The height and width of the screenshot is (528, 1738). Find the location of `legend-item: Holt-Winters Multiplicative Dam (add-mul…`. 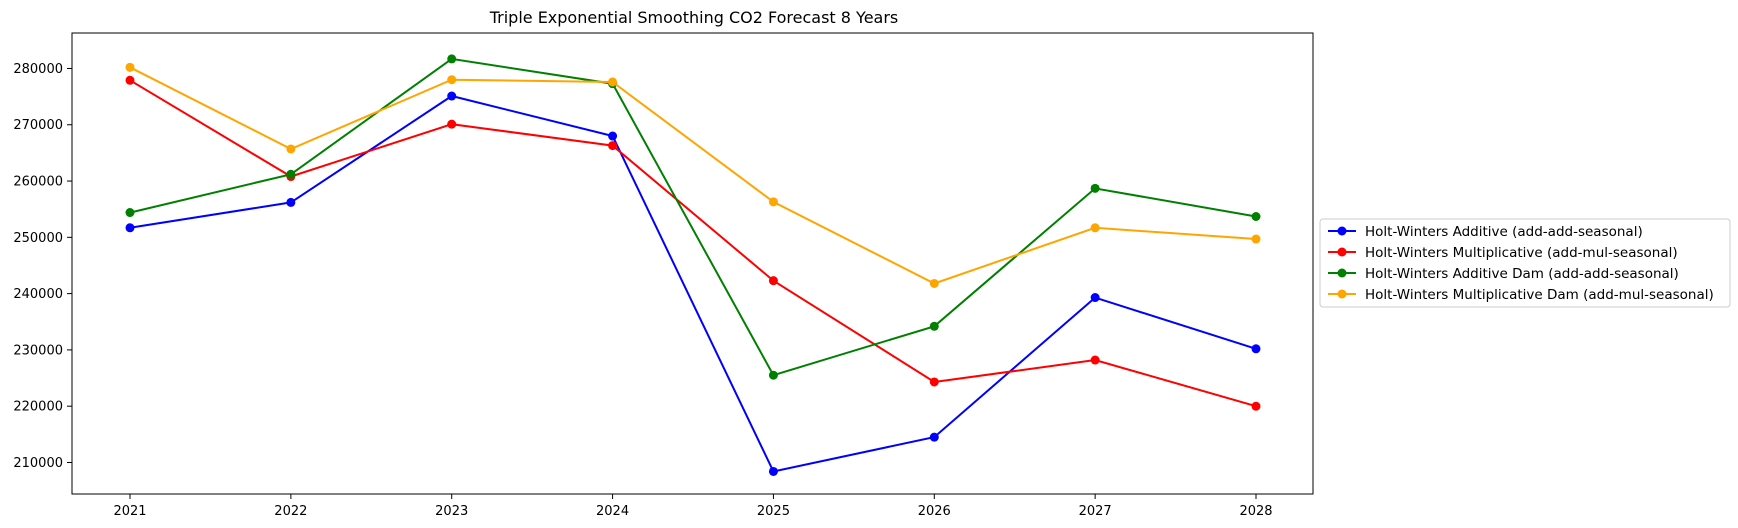

legend-item: Holt-Winters Multiplicative Dam (add-mul… is located at coordinates (1521, 295).